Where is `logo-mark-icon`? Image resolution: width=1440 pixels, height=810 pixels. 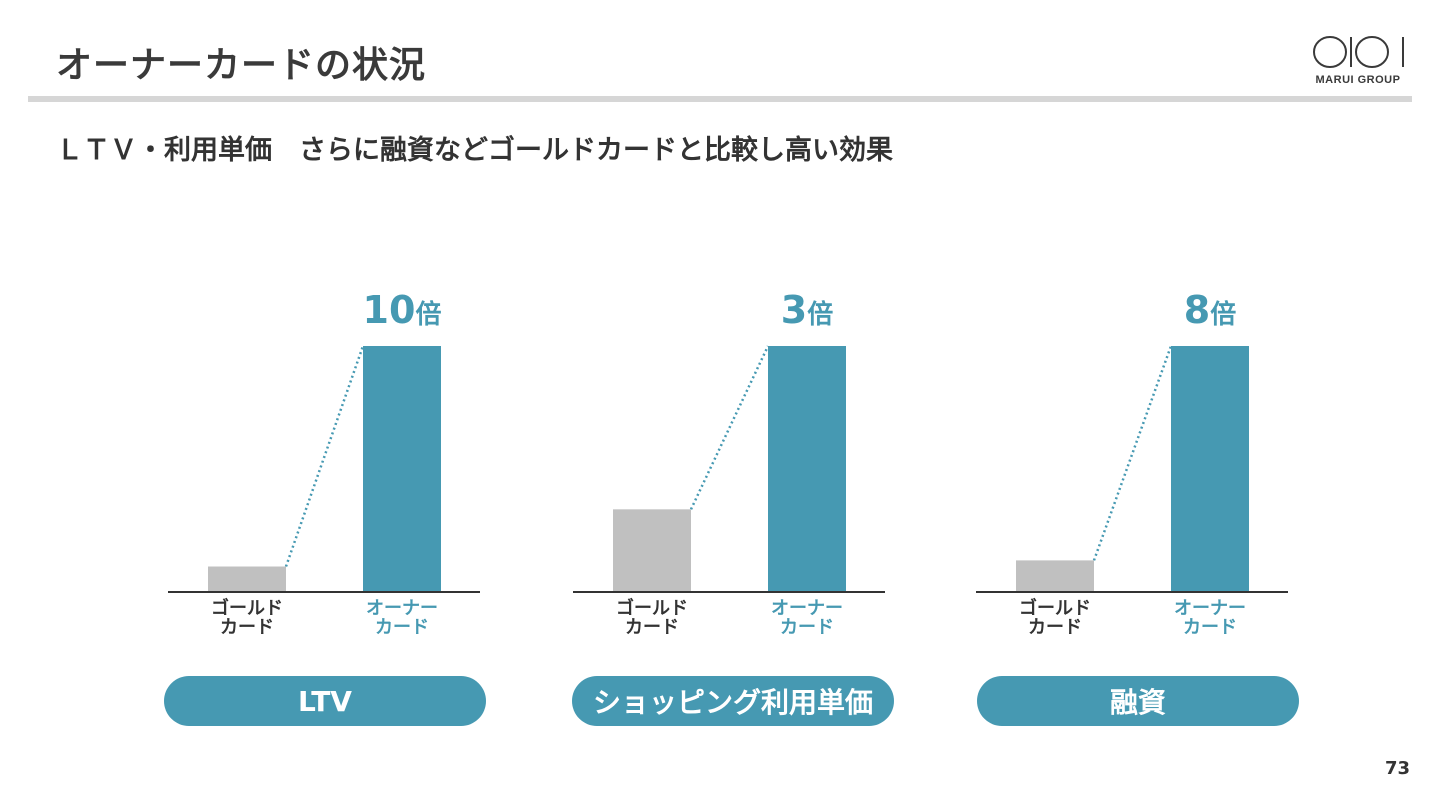
logo-mark-icon is located at coordinates (1358, 52).